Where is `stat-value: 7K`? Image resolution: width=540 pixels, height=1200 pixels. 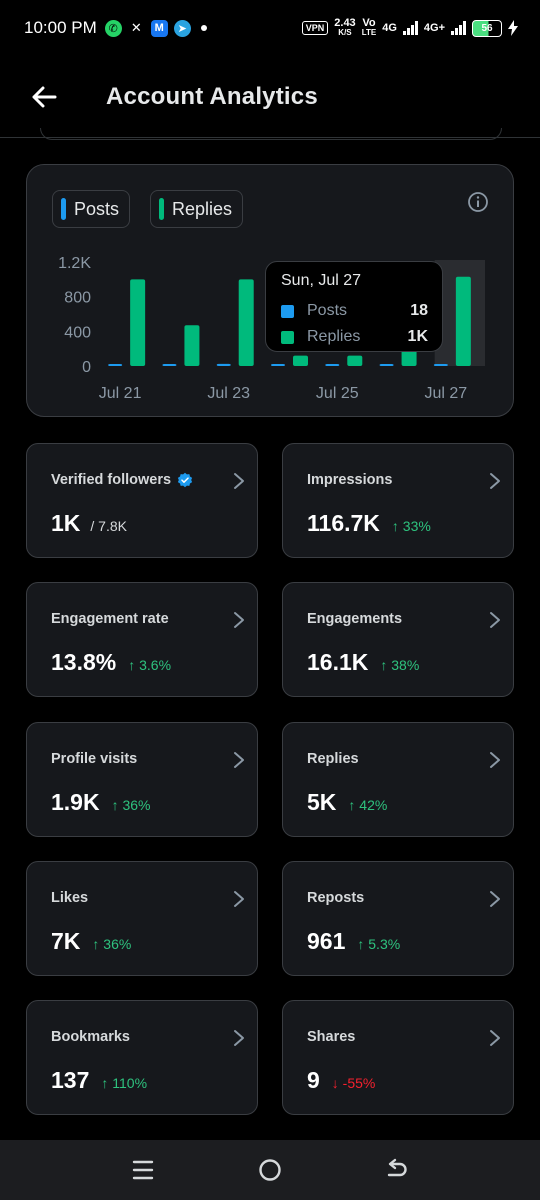 stat-value: 7K is located at coordinates (66, 941).